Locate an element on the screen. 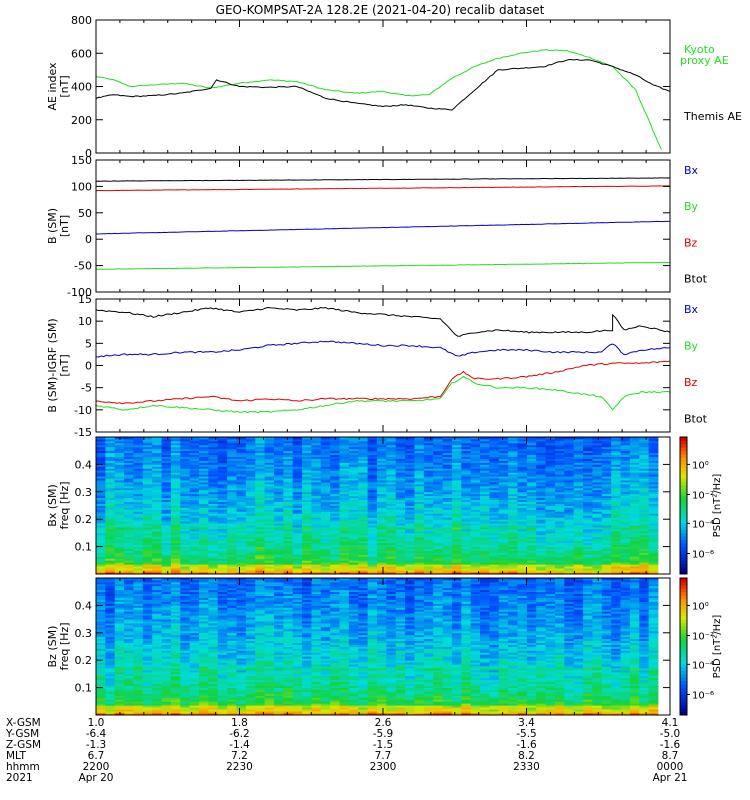  y-tick-label: 200 is located at coordinates (81, 120).